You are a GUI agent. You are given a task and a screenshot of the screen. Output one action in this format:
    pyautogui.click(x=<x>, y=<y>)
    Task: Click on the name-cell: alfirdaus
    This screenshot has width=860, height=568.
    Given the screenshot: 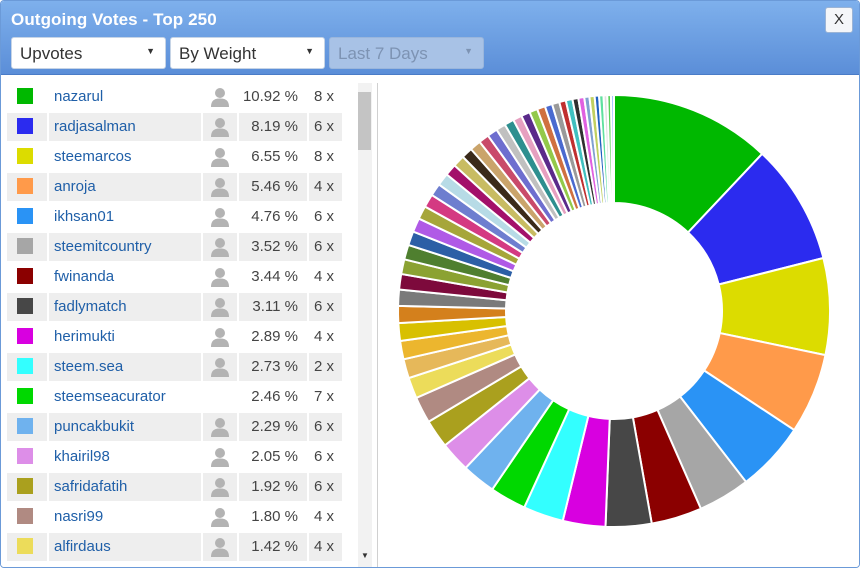 What is the action you would take?
    pyautogui.click(x=125, y=547)
    